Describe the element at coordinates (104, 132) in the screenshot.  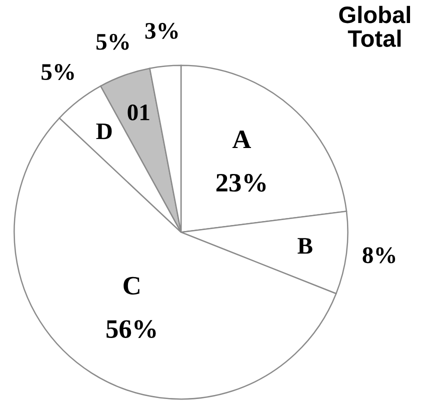
I see `slice-label: D` at that location.